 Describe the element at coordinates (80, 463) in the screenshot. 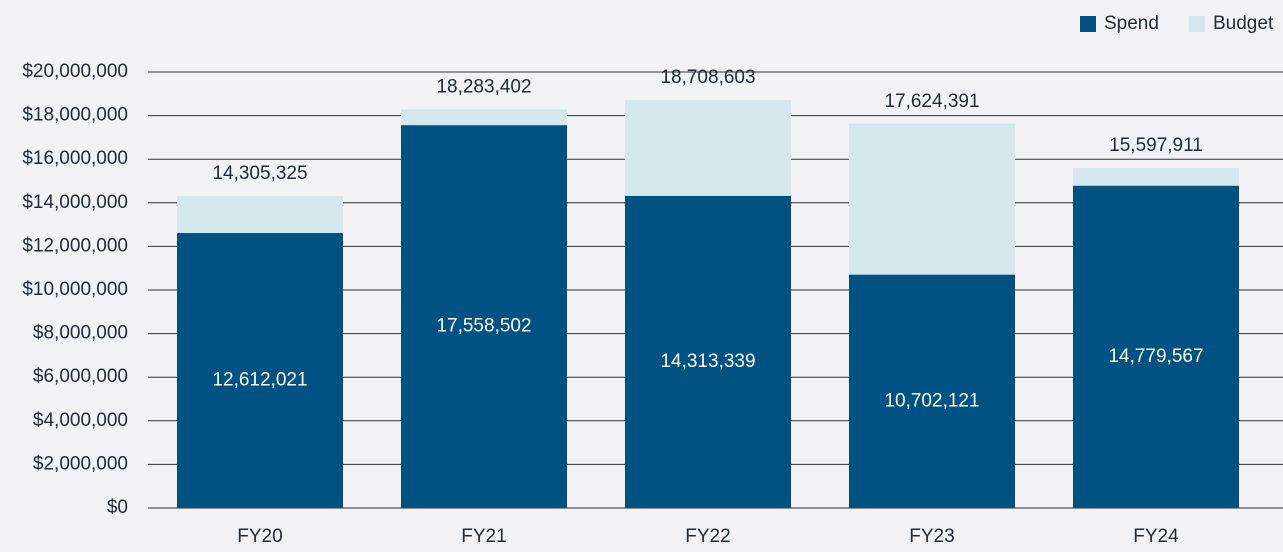

I see `y-tick-label: $2,000,000` at that location.